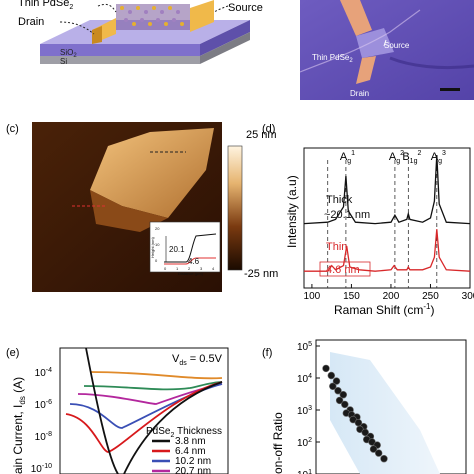 This screenshot has height=474, width=474. I want to click on thin-pdse2-label: Thin PdSe2, so click(45, 5).